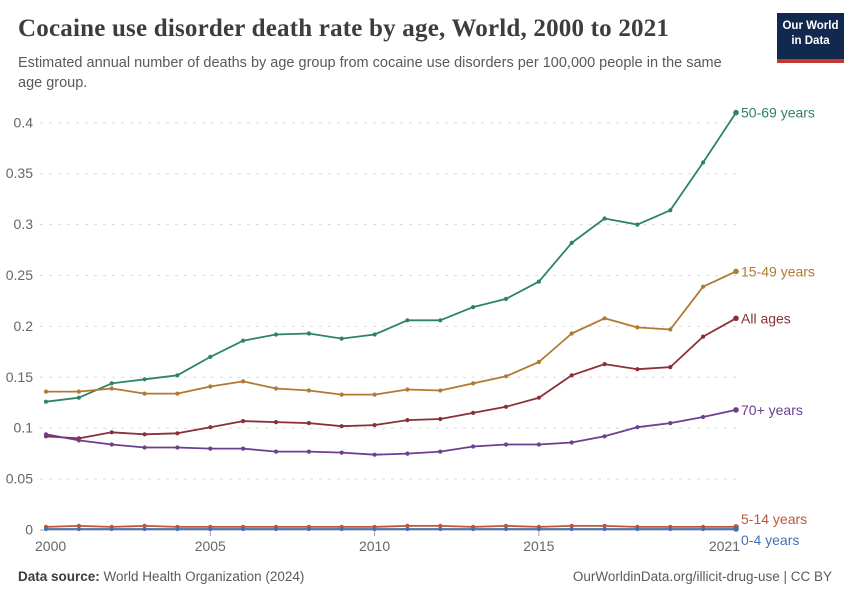  Describe the element at coordinates (374, 546) in the screenshot. I see `x-tick-label: 2010` at that location.